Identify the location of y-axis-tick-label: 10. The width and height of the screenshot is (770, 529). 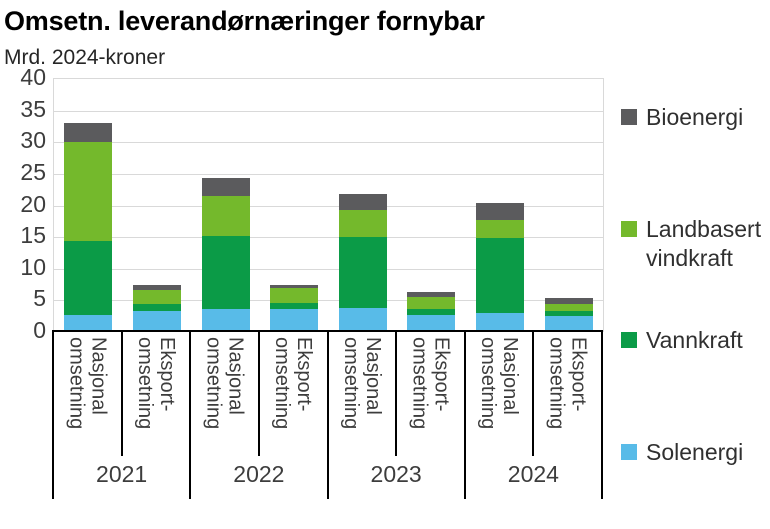
(33, 266).